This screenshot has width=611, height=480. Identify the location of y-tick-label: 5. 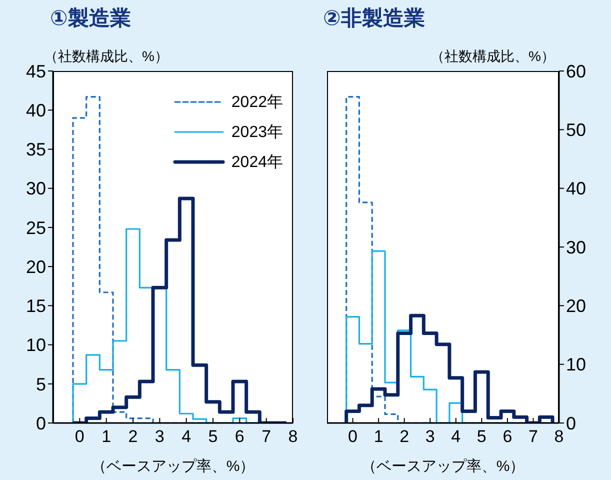
(41, 384).